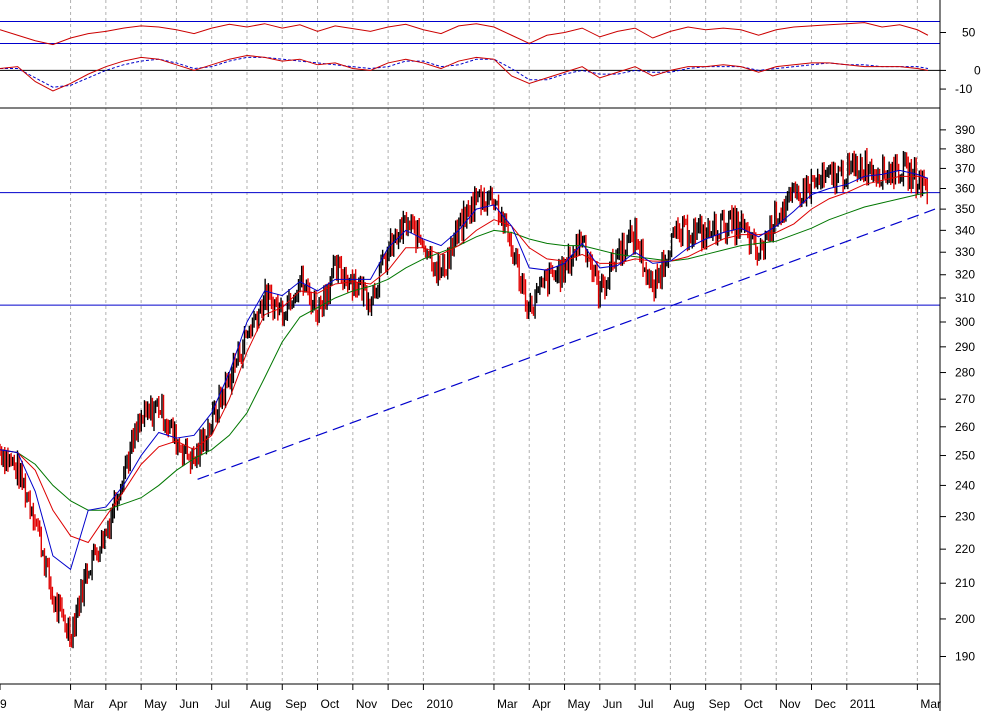 The height and width of the screenshot is (711, 995). I want to click on price-tick-label: 280, so click(965, 373).